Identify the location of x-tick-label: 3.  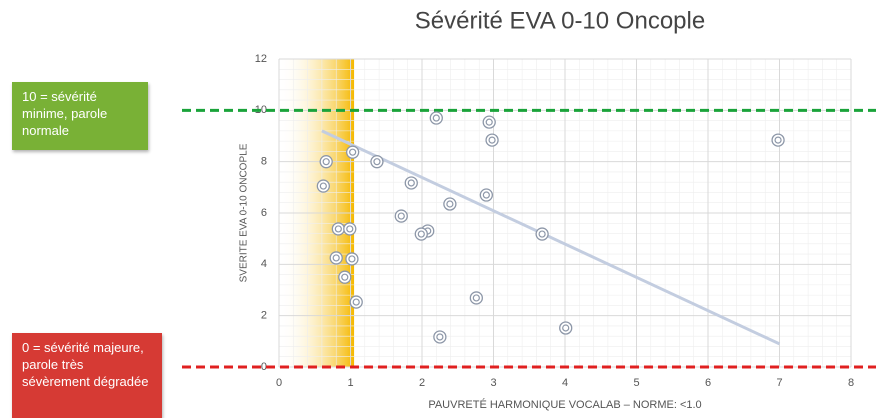
(493, 383).